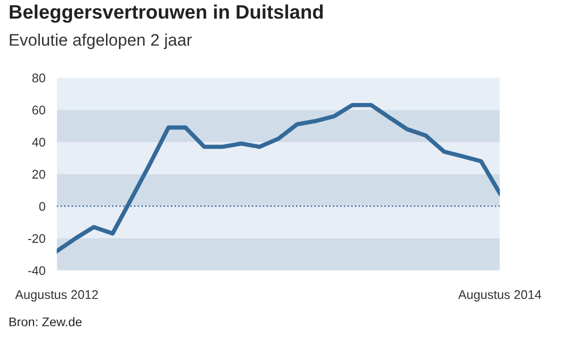  What do you see at coordinates (46, 321) in the screenshot?
I see `text: Bron: Zew.de` at bounding box center [46, 321].